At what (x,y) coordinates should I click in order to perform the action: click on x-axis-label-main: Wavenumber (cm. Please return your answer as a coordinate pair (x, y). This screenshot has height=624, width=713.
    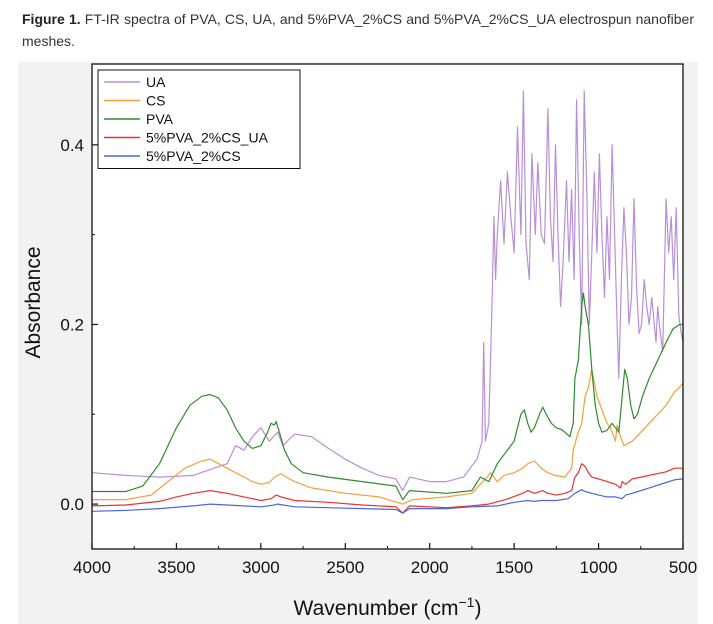
    Looking at the image, I should click on (376, 608).